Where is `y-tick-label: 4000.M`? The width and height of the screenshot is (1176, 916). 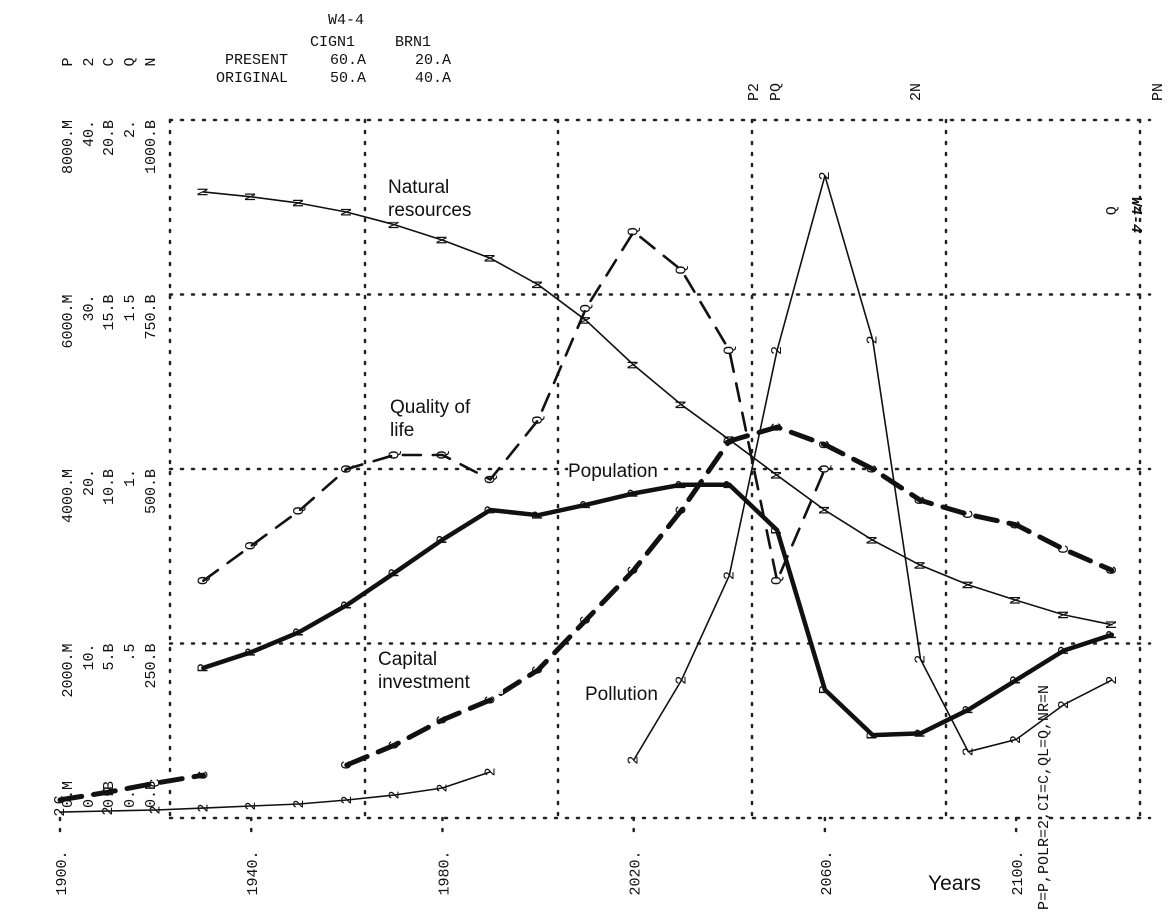
y-tick-label: 4000.M is located at coordinates (68, 496).